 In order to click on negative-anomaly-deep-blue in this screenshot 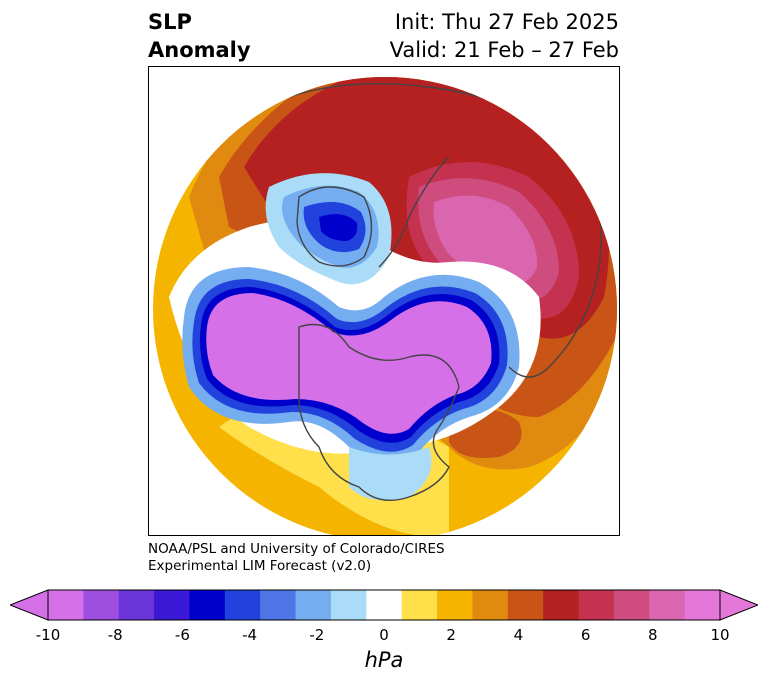, I will do `click(338, 227)`.